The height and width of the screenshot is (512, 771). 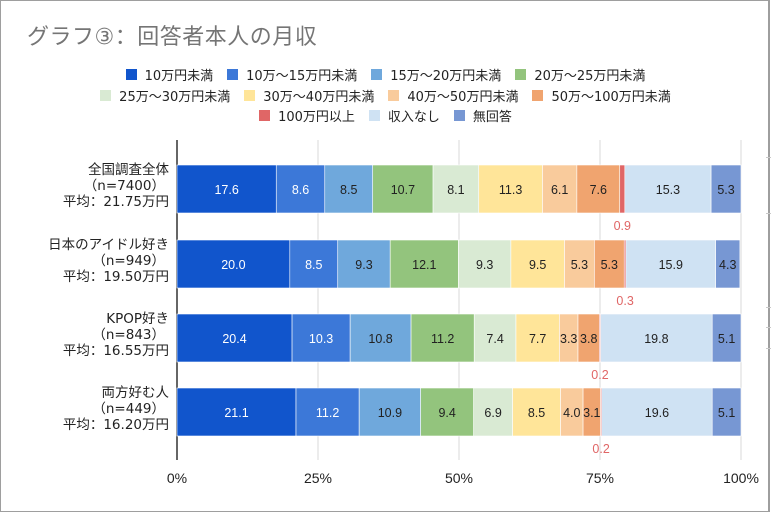 I want to click on data-label: 6.9, so click(x=492, y=413).